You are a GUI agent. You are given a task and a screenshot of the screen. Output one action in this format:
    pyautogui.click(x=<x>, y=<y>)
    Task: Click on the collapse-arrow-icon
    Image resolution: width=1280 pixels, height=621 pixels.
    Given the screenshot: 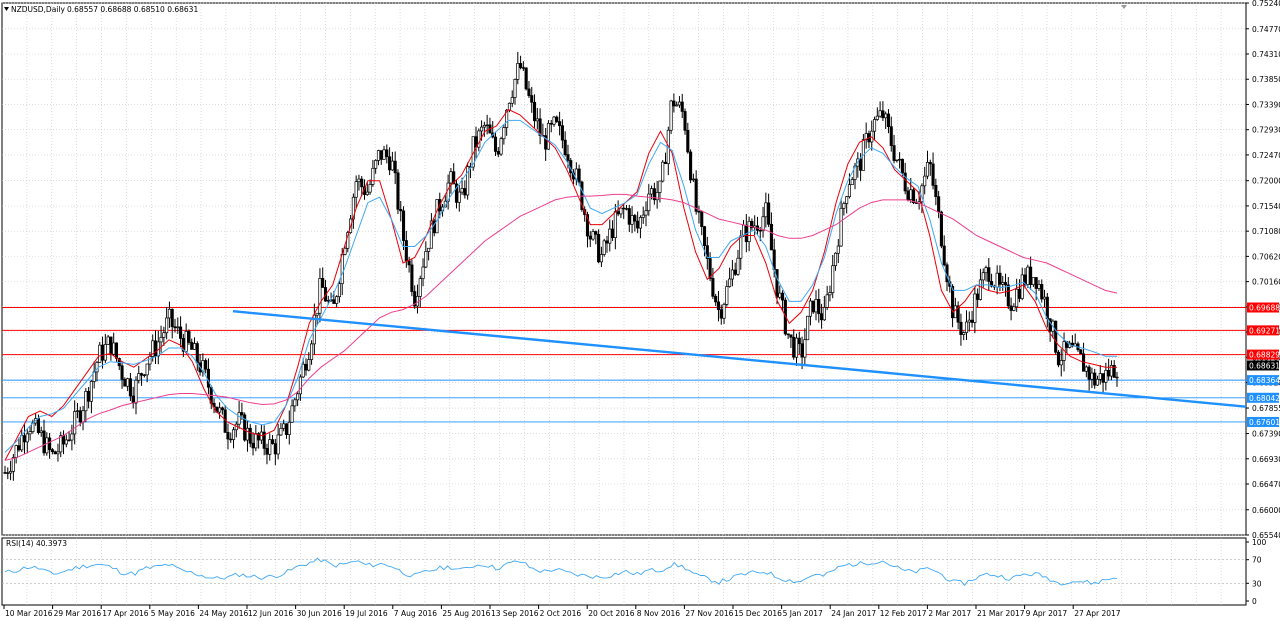 What is the action you would take?
    pyautogui.click(x=6, y=9)
    